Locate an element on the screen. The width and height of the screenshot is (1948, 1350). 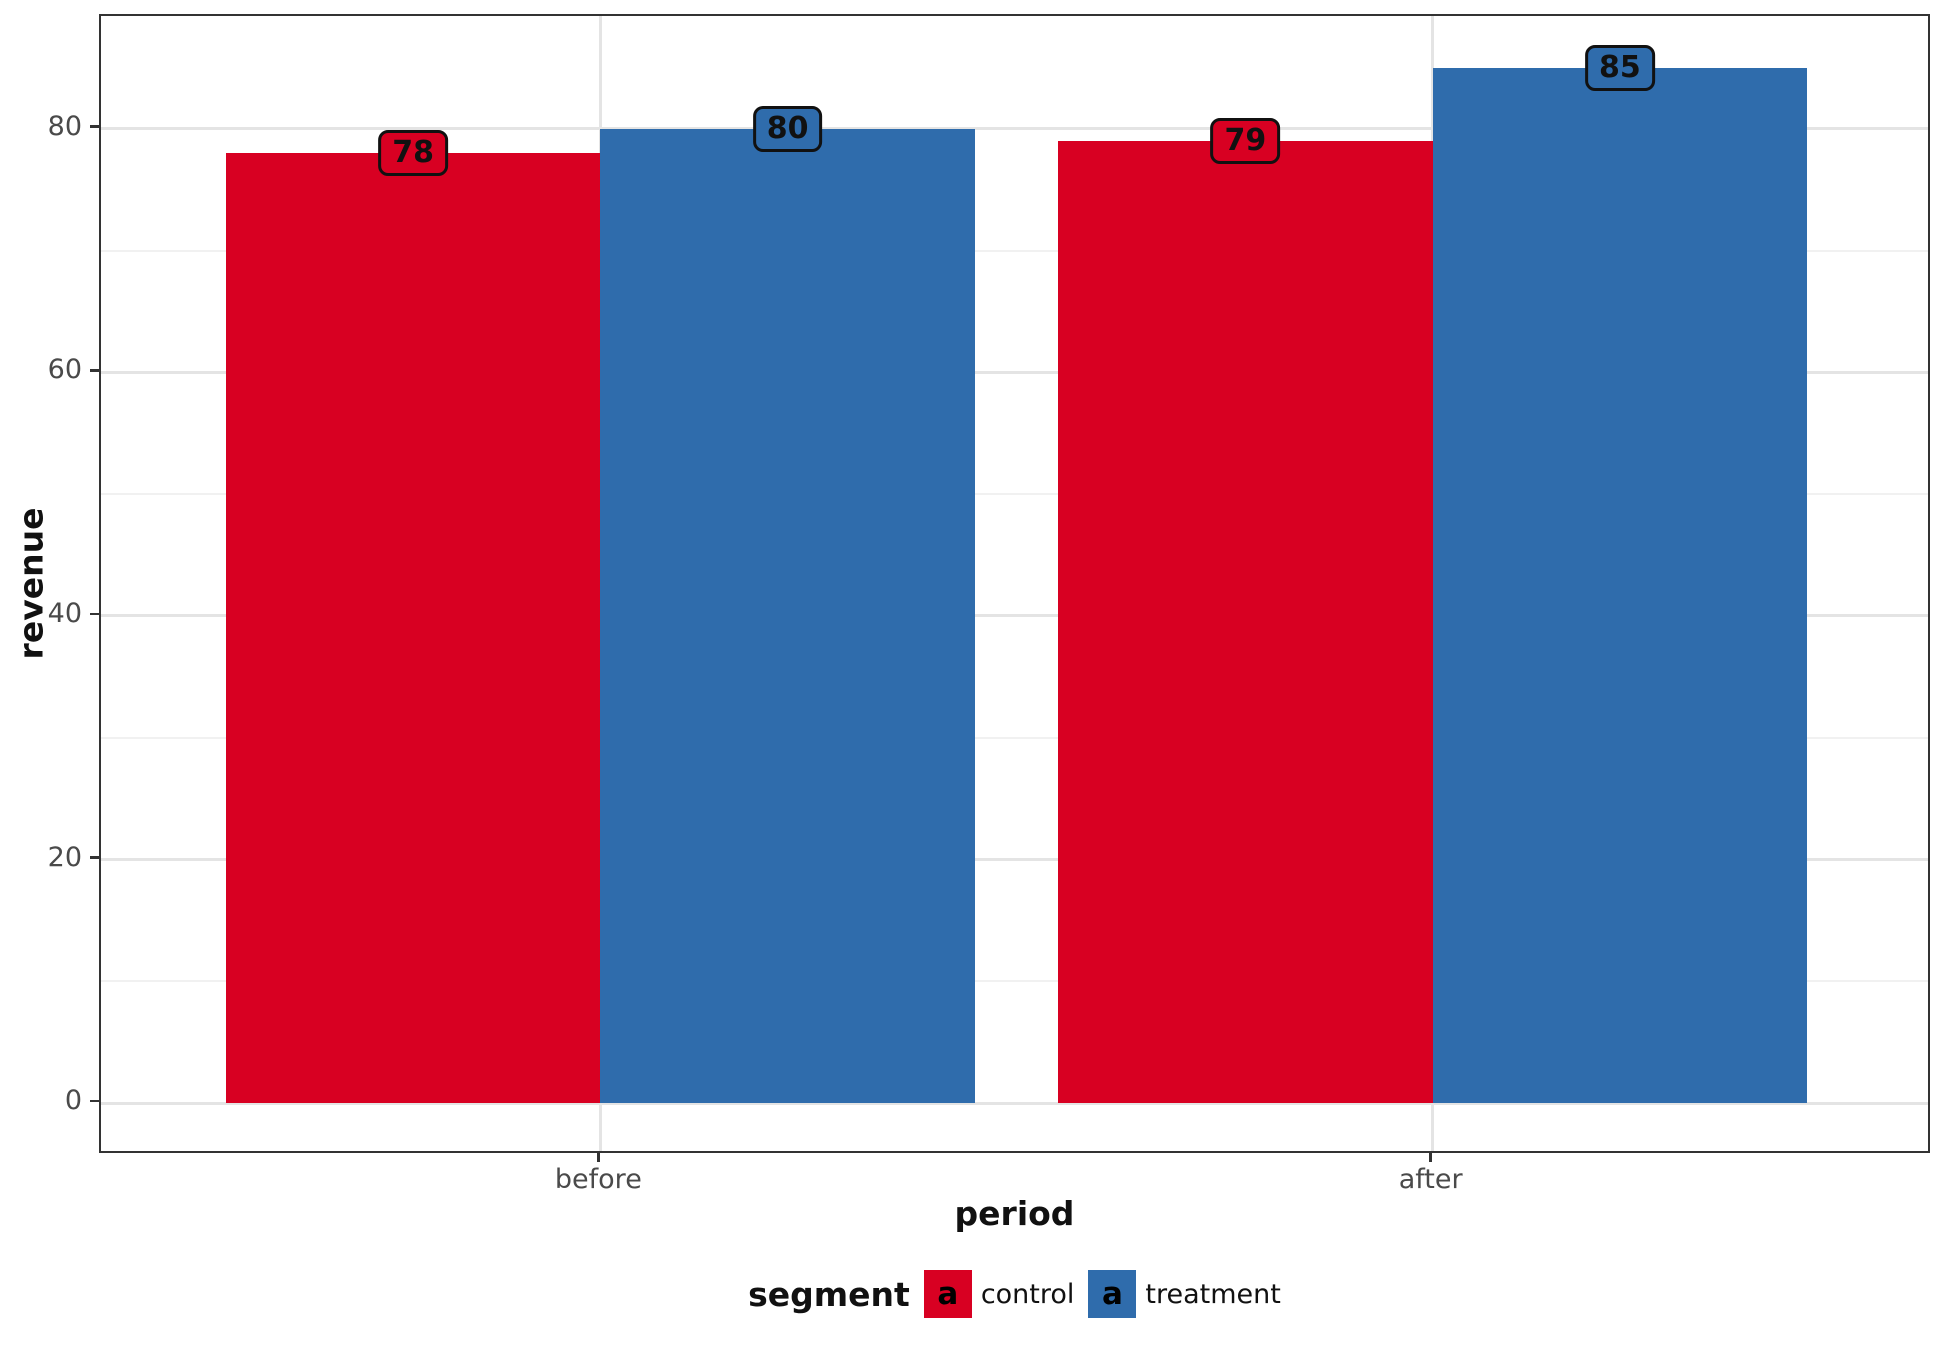
bar-label-control-before: 78 is located at coordinates (413, 153).